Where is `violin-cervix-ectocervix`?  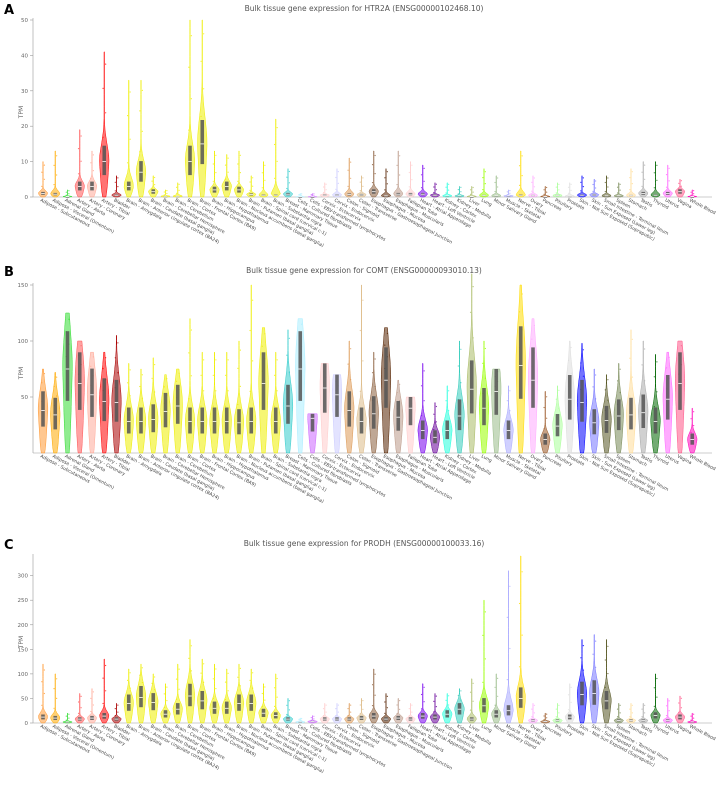 violin-cervix-ectocervix is located at coordinates (325, 190).